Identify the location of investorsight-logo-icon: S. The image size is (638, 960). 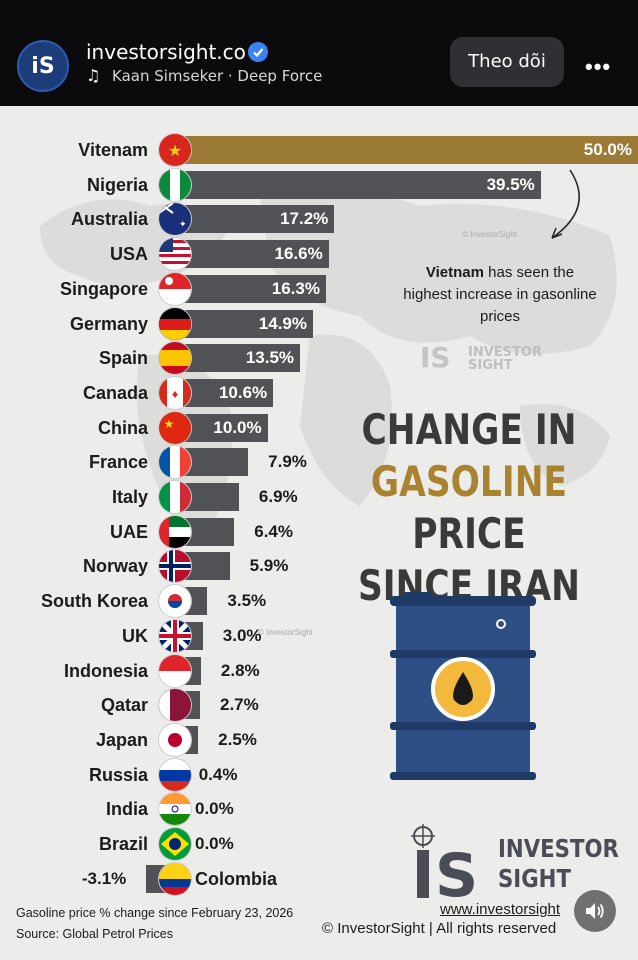
(444, 863).